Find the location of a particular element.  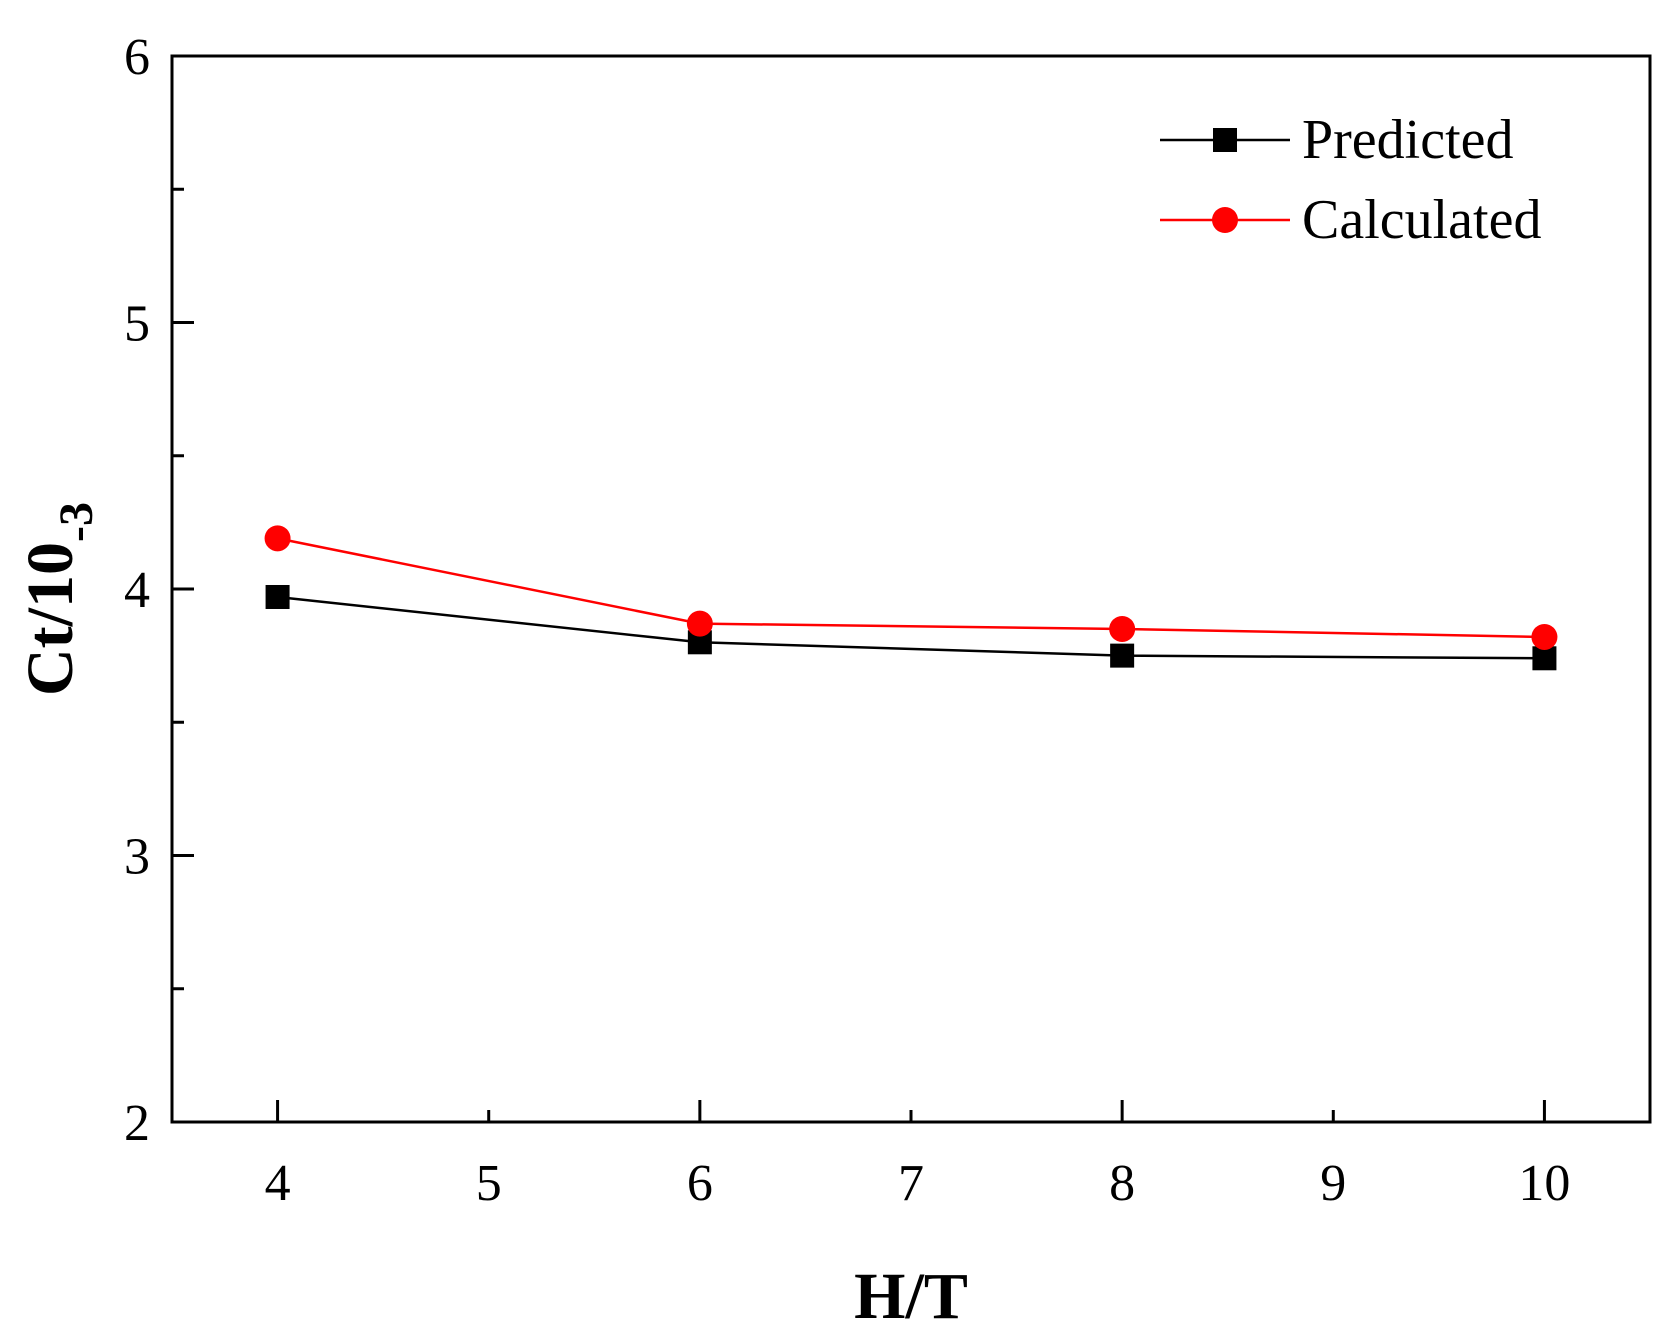

series-predicted is located at coordinates (911, 627).